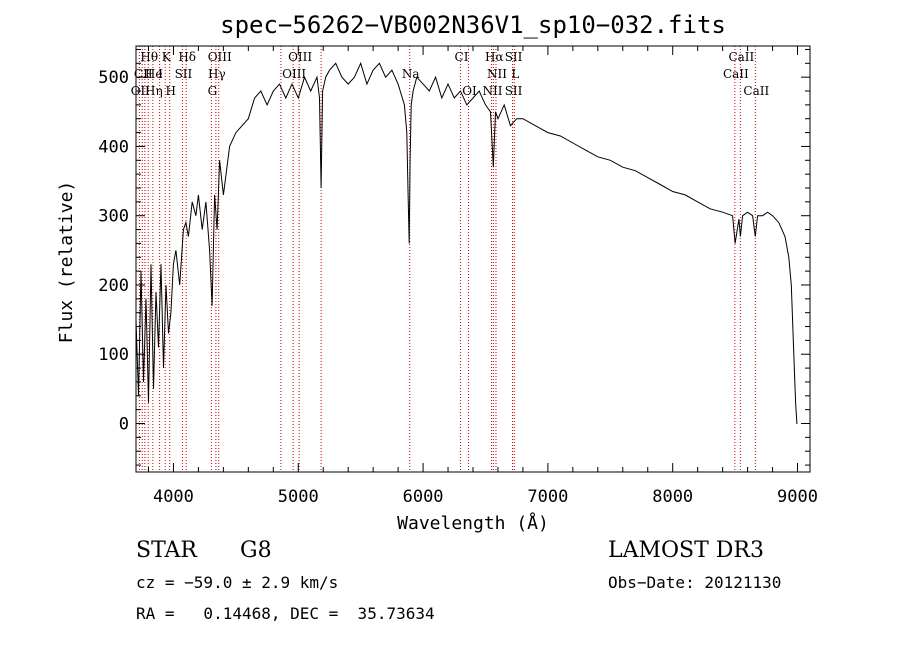 The width and height of the screenshot is (900, 649). Describe the element at coordinates (237, 582) in the screenshot. I see `redshift-velocity: cz = −59.0 ± 2.9 km/s` at that location.